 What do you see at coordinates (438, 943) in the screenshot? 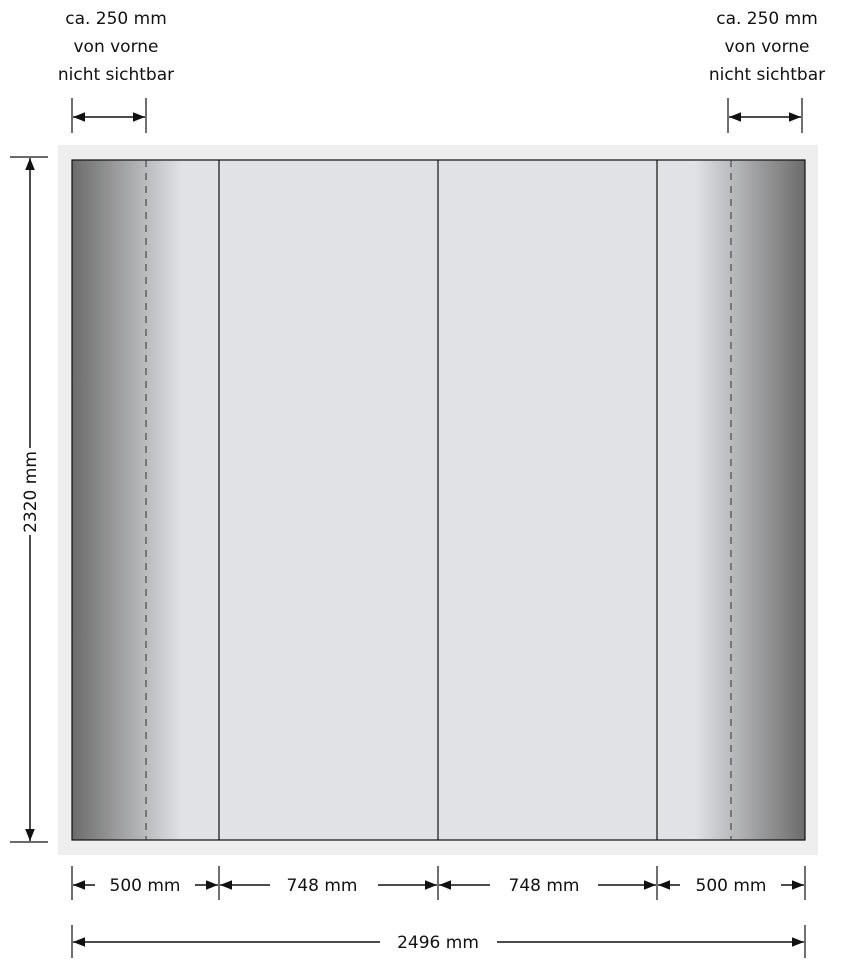
I see `total-width-label: 2496 mm` at bounding box center [438, 943].